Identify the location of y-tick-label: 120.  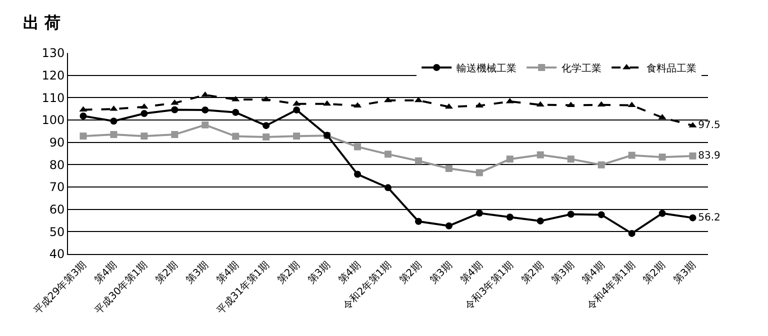
(53, 75).